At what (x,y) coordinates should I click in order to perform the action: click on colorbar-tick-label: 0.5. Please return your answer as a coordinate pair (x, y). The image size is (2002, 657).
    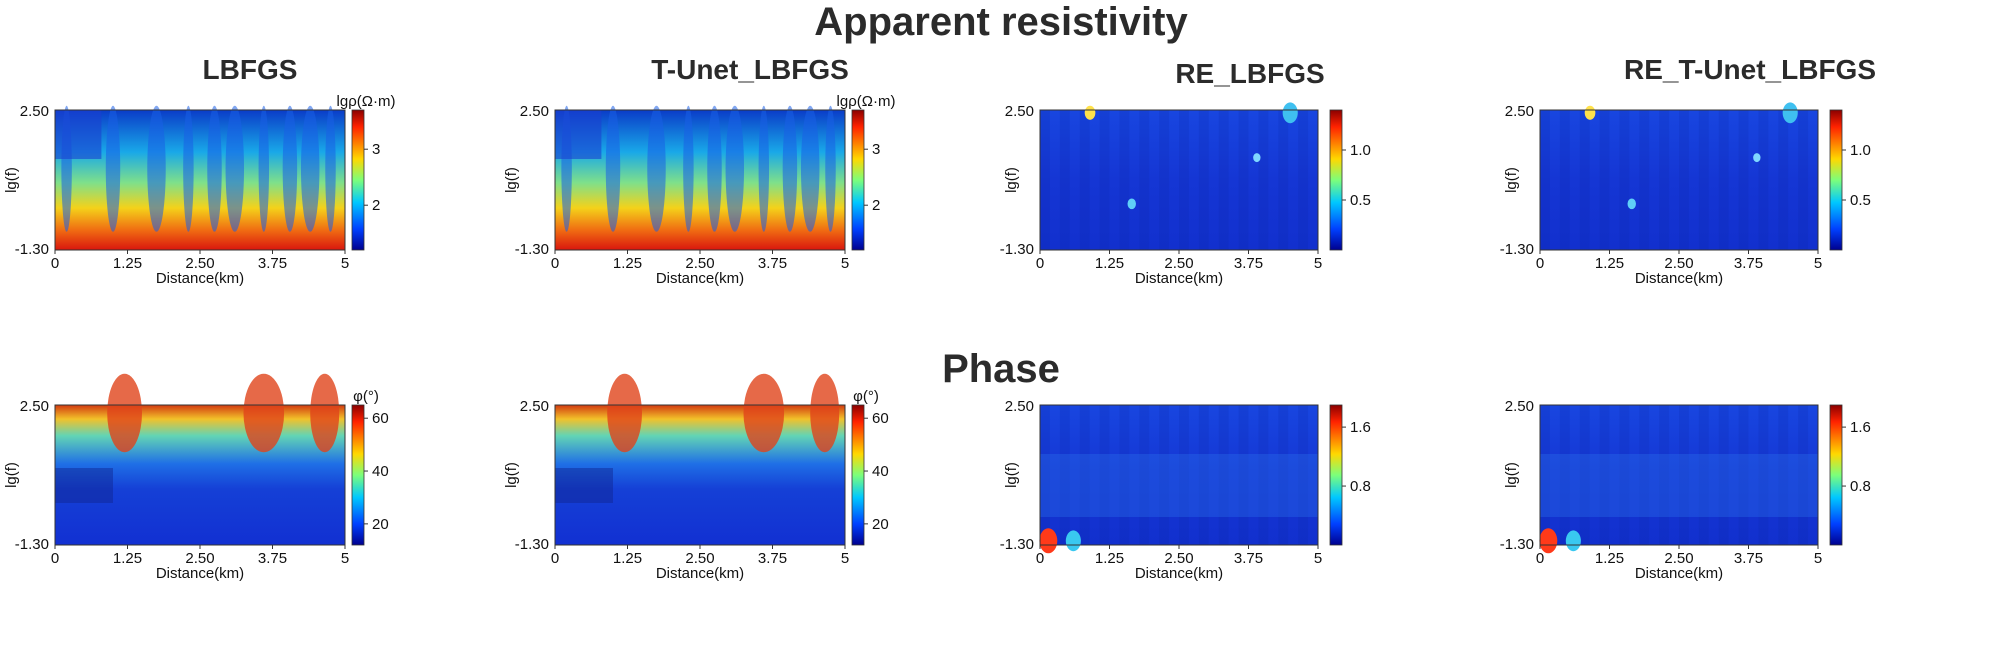
    Looking at the image, I should click on (1360, 200).